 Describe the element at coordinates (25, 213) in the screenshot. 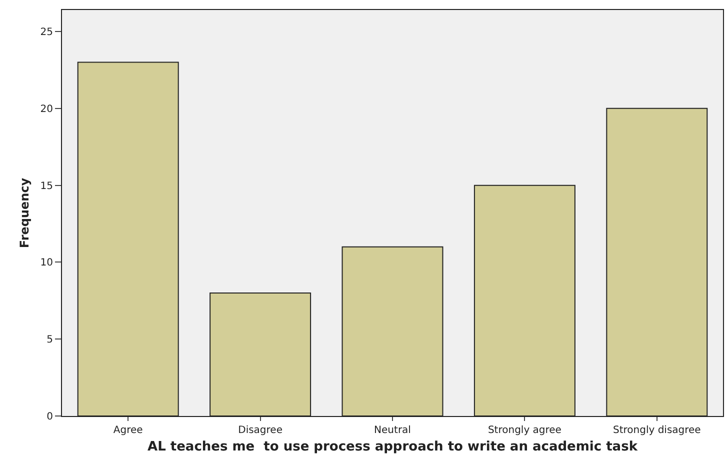

I see `y-axis-title: Frequency` at that location.